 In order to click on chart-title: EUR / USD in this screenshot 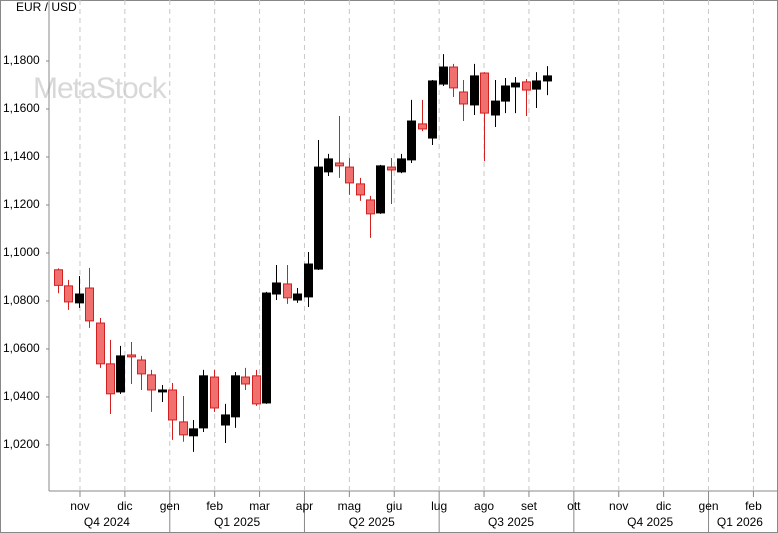, I will do `click(46, 7)`.